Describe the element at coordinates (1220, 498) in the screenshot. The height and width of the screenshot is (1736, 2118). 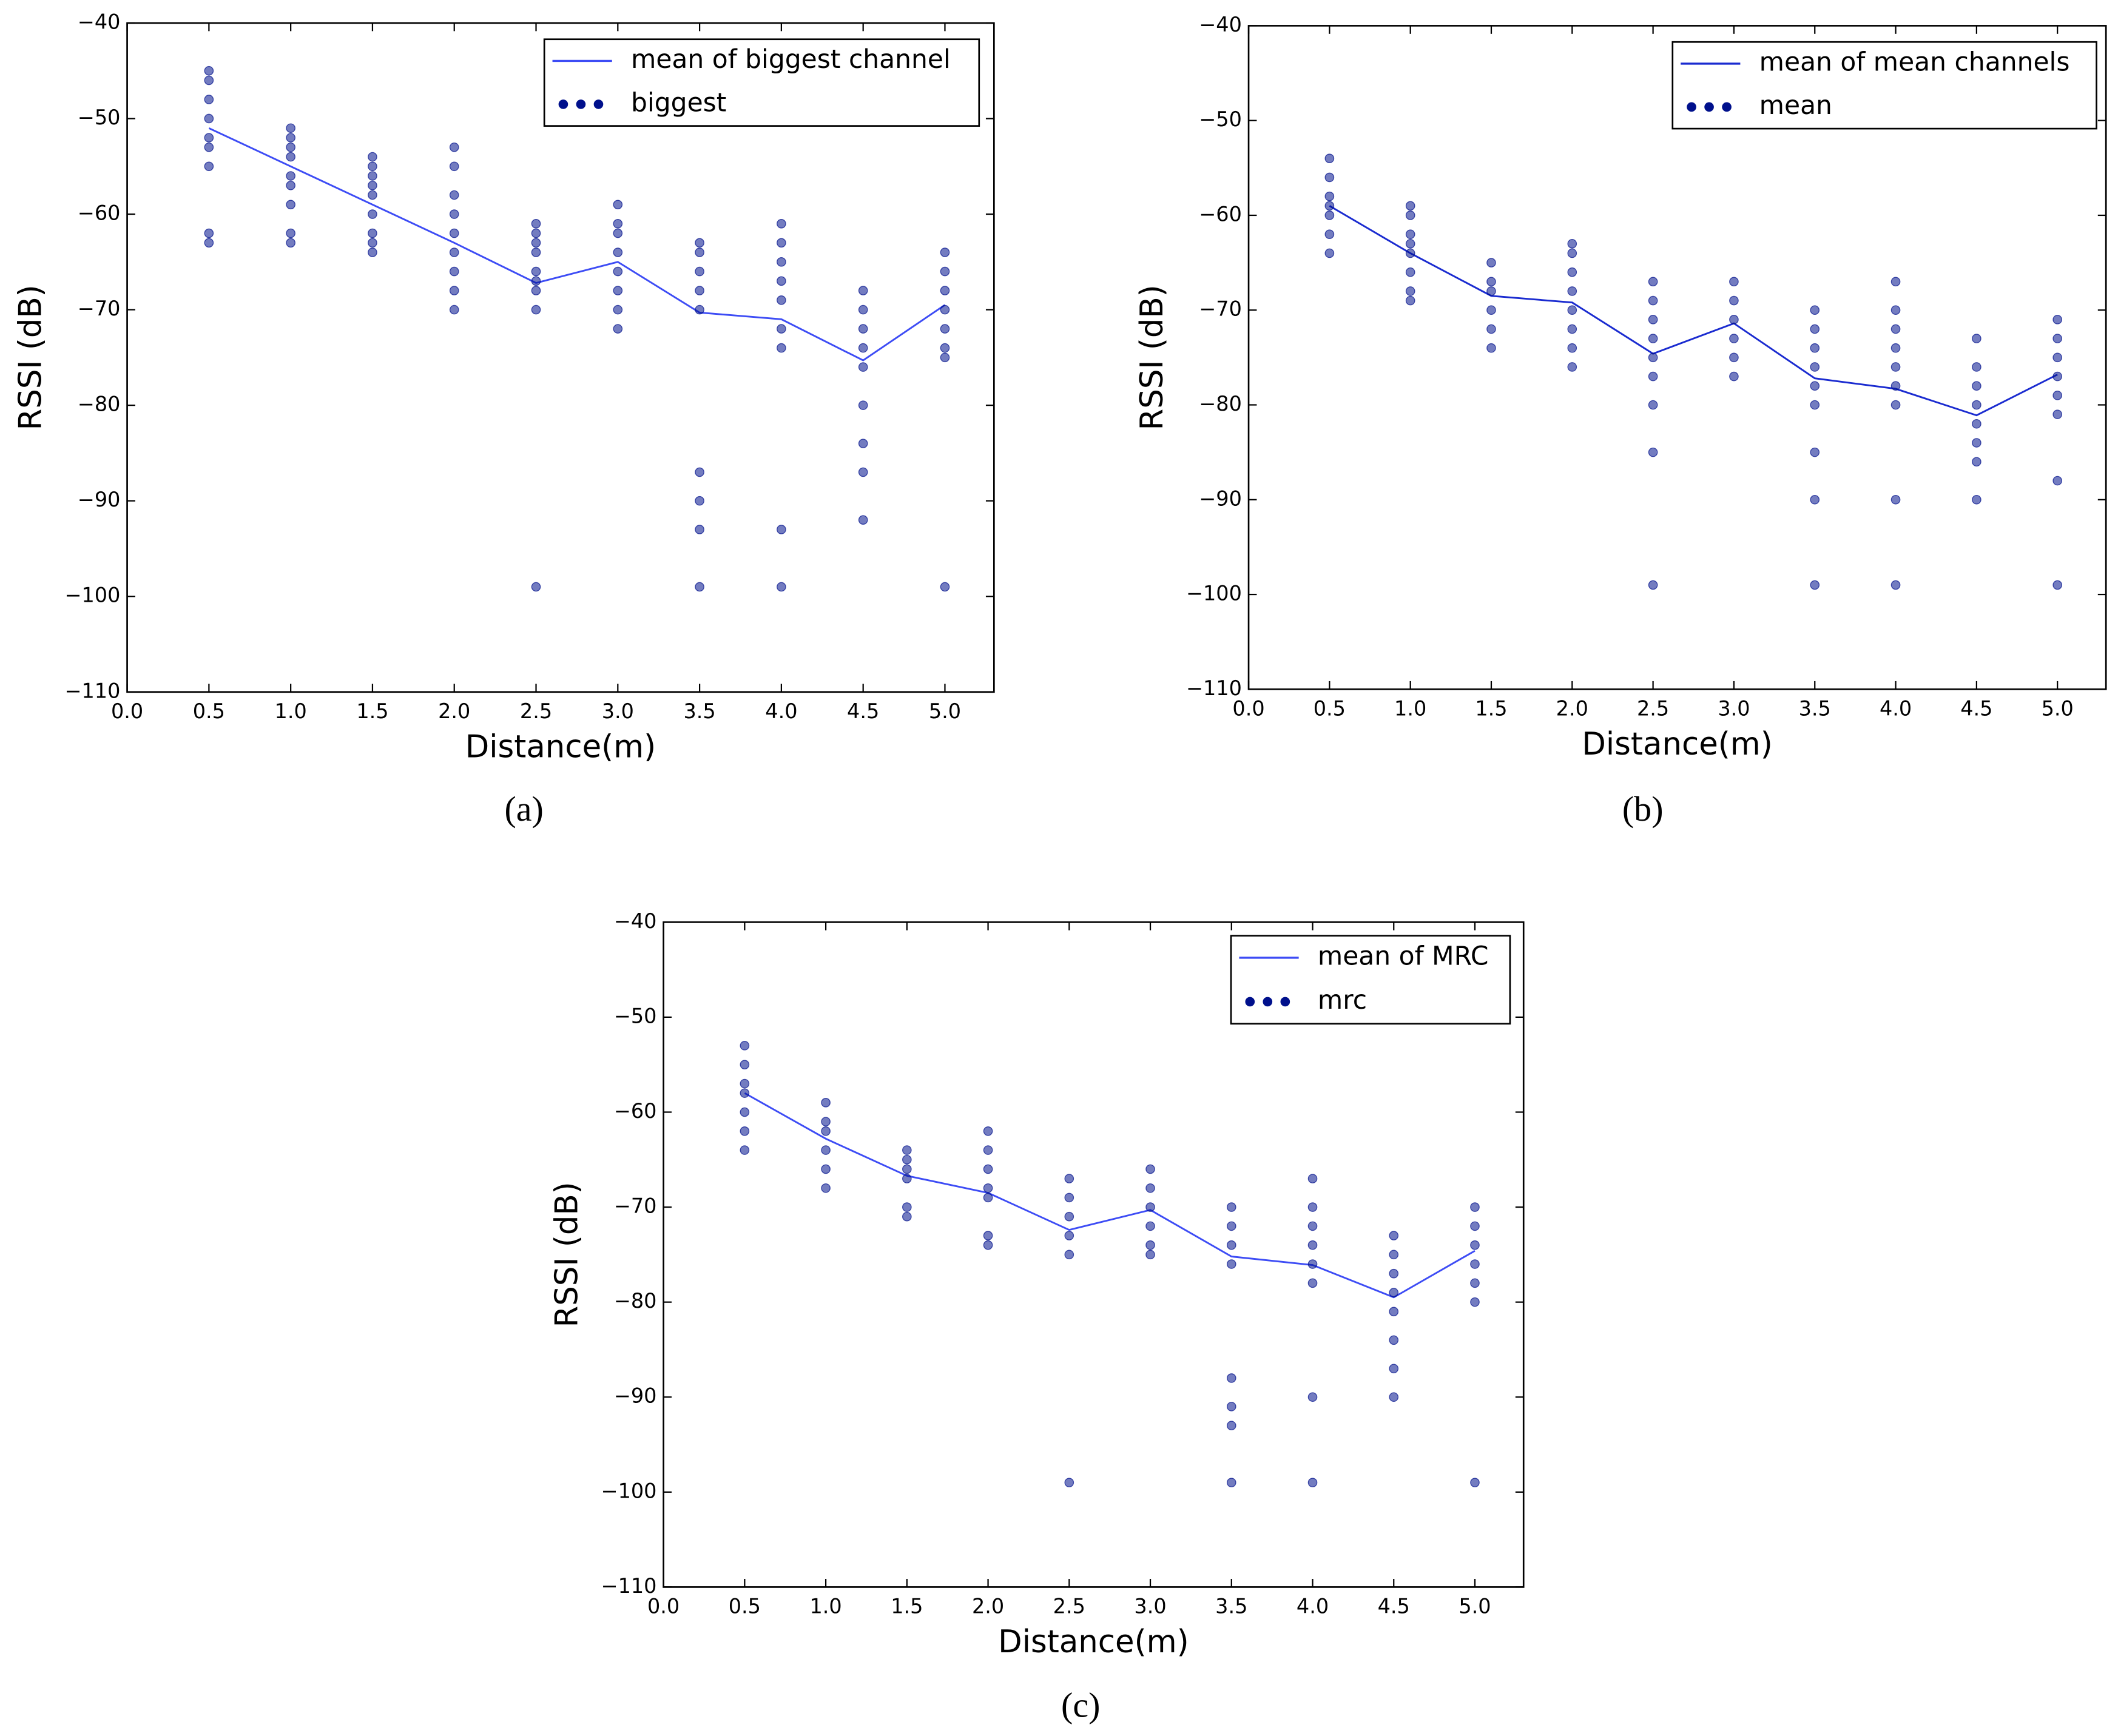
I see `y-tick-label: −90` at that location.